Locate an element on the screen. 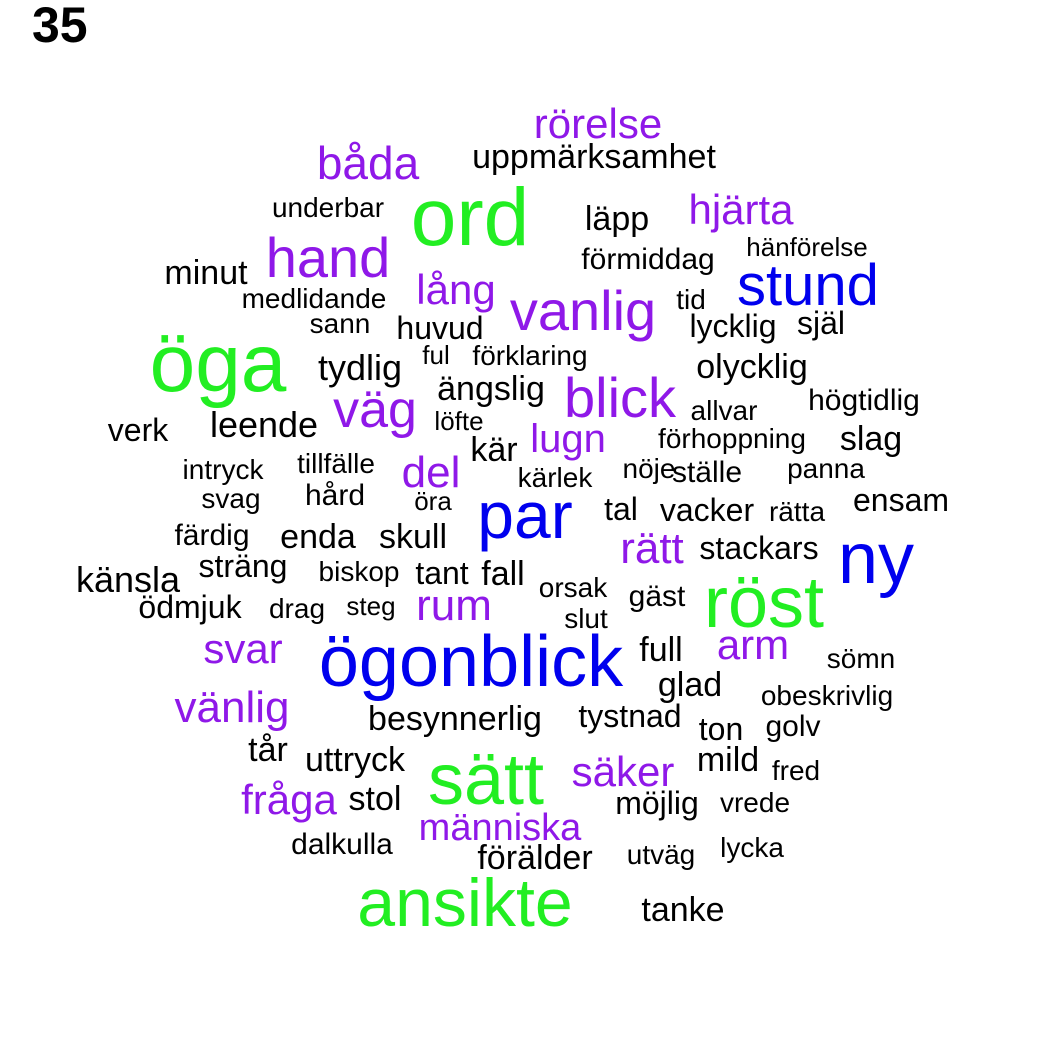  word-forhoppning: förhoppning is located at coordinates (732, 438).